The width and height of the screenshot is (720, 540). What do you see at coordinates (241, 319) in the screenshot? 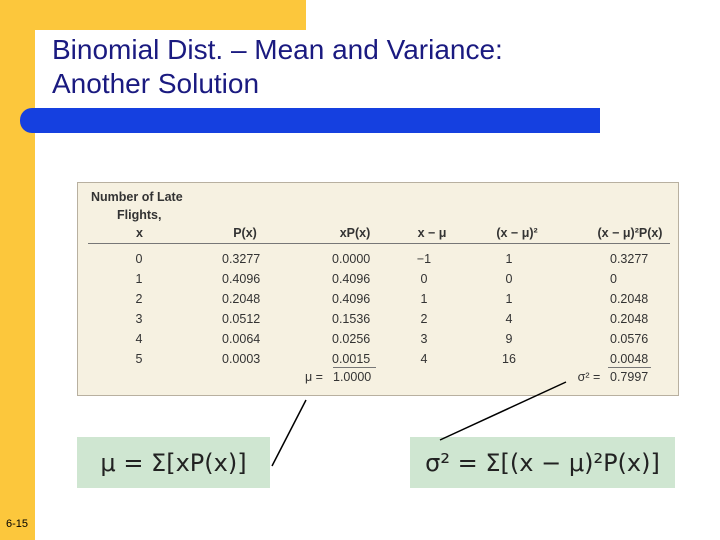
I see `table-cell: 0.0512` at bounding box center [241, 319].